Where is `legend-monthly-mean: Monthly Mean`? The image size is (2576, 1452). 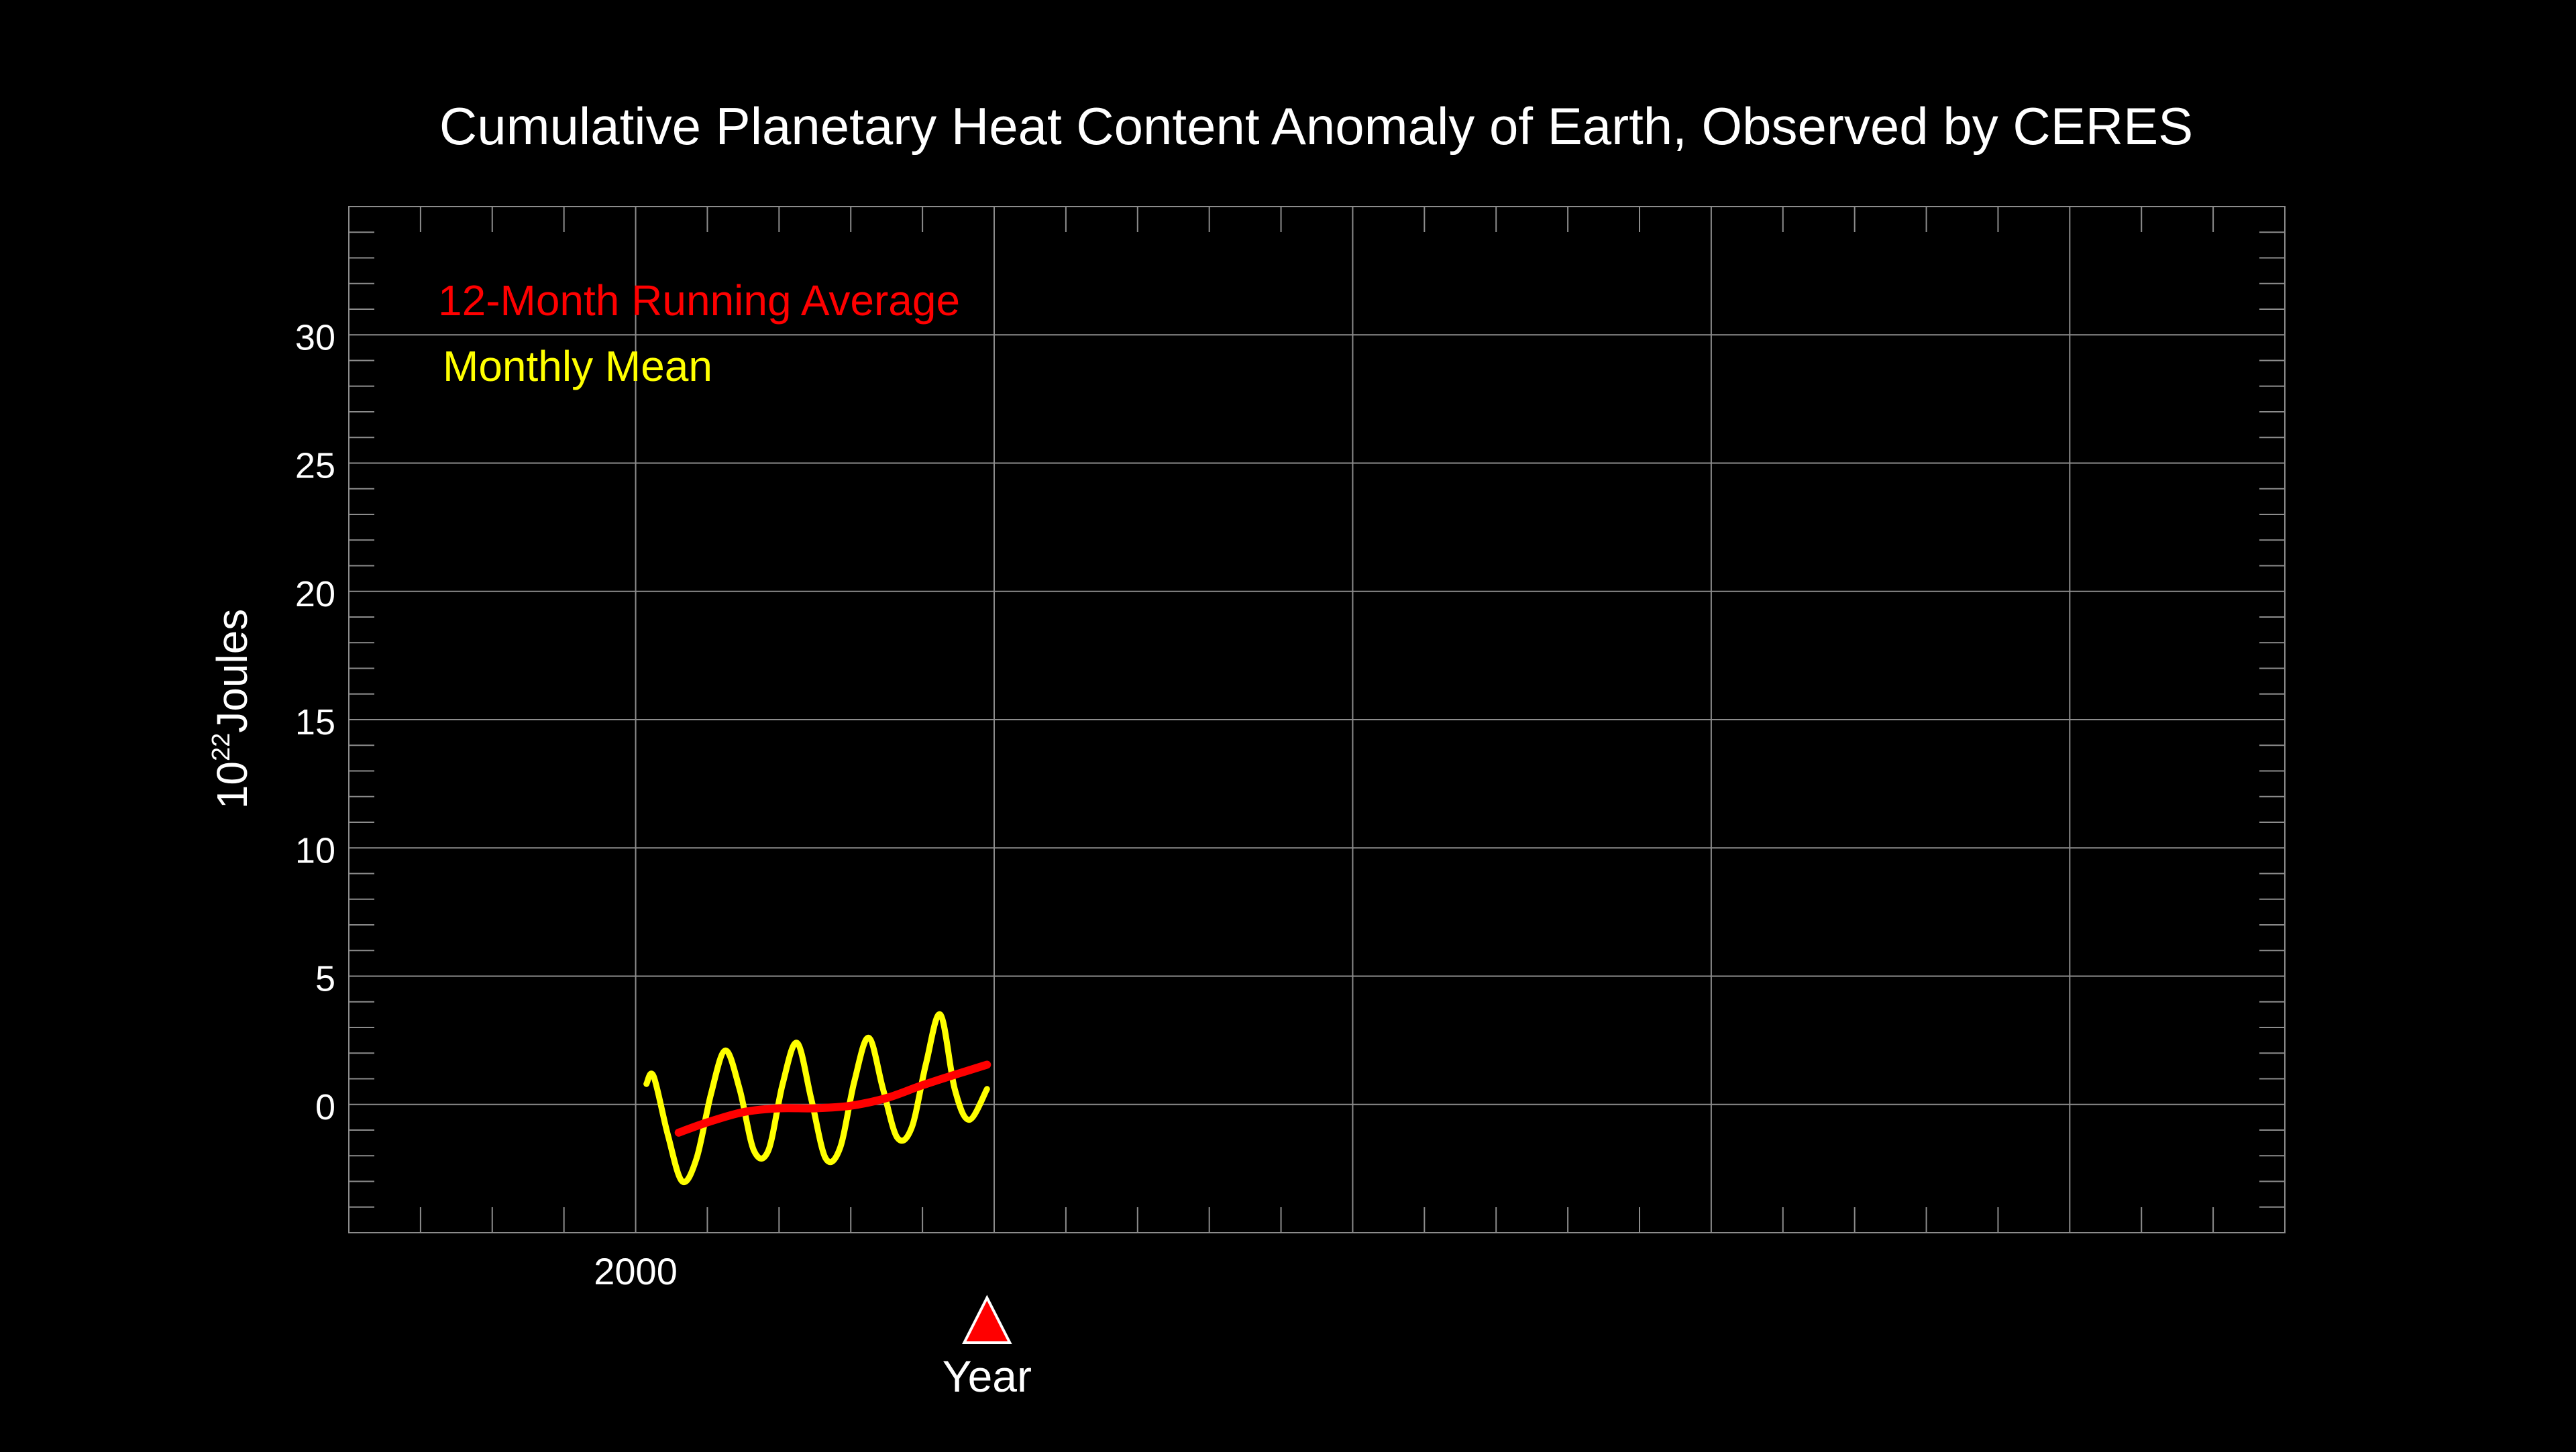 legend-monthly-mean: Monthly Mean is located at coordinates (577, 366).